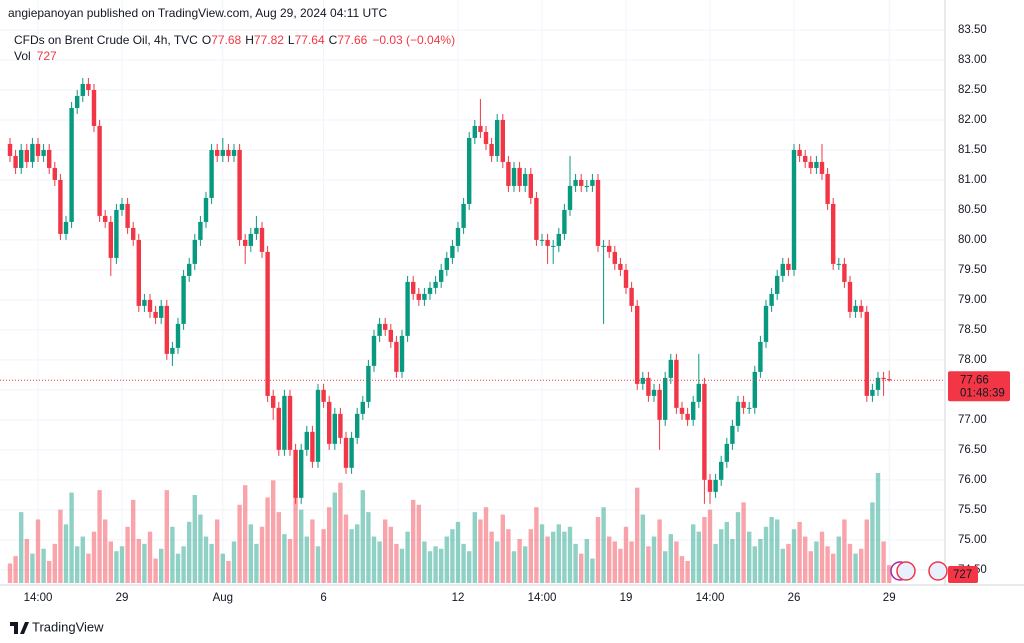  Describe the element at coordinates (333, 40) in the screenshot. I see `close-label: C` at that location.